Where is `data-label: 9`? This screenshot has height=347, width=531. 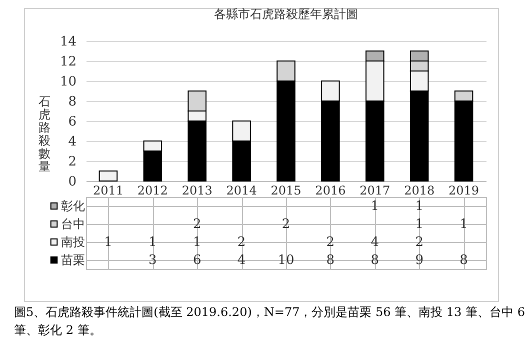 data-label: 9 is located at coordinates (419, 260).